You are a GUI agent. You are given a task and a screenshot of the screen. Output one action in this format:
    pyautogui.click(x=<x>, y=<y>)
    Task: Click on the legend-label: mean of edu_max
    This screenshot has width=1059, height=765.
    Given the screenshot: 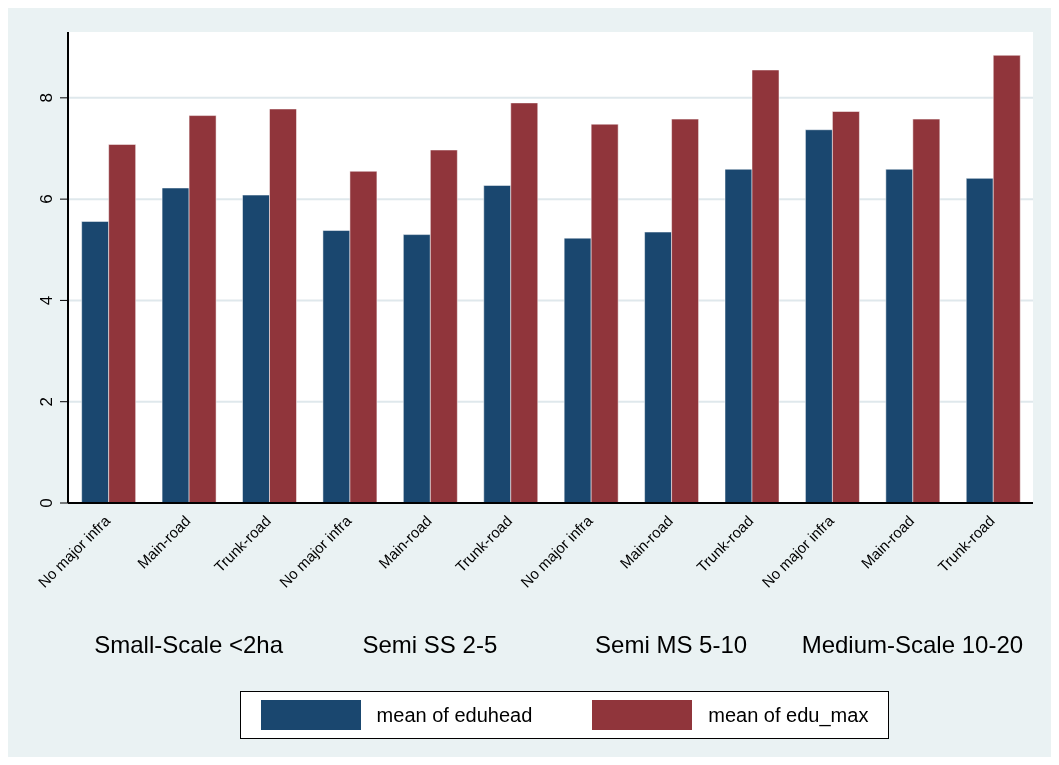 What is the action you would take?
    pyautogui.click(x=788, y=715)
    